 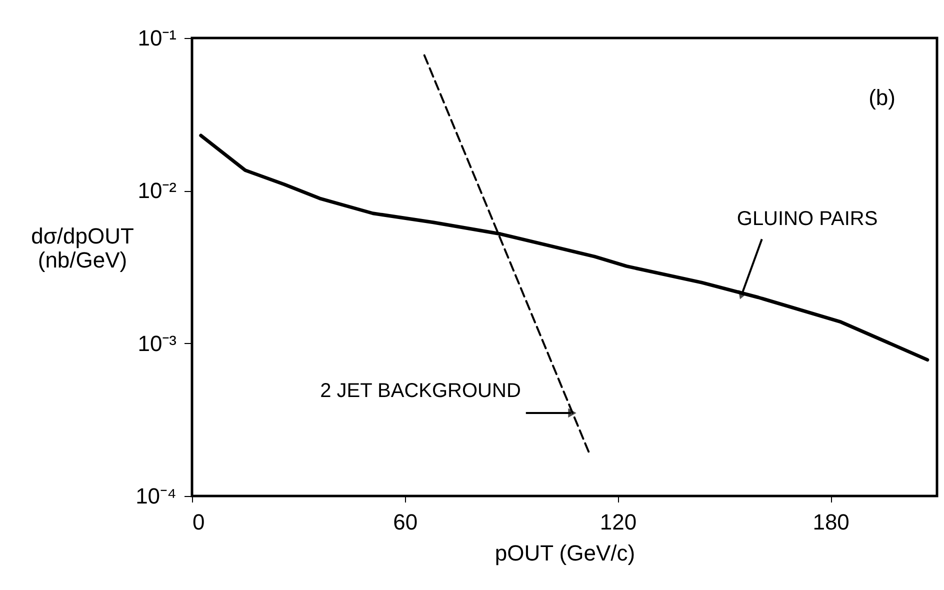 I want to click on x-tick-label: 120, so click(x=618, y=522).